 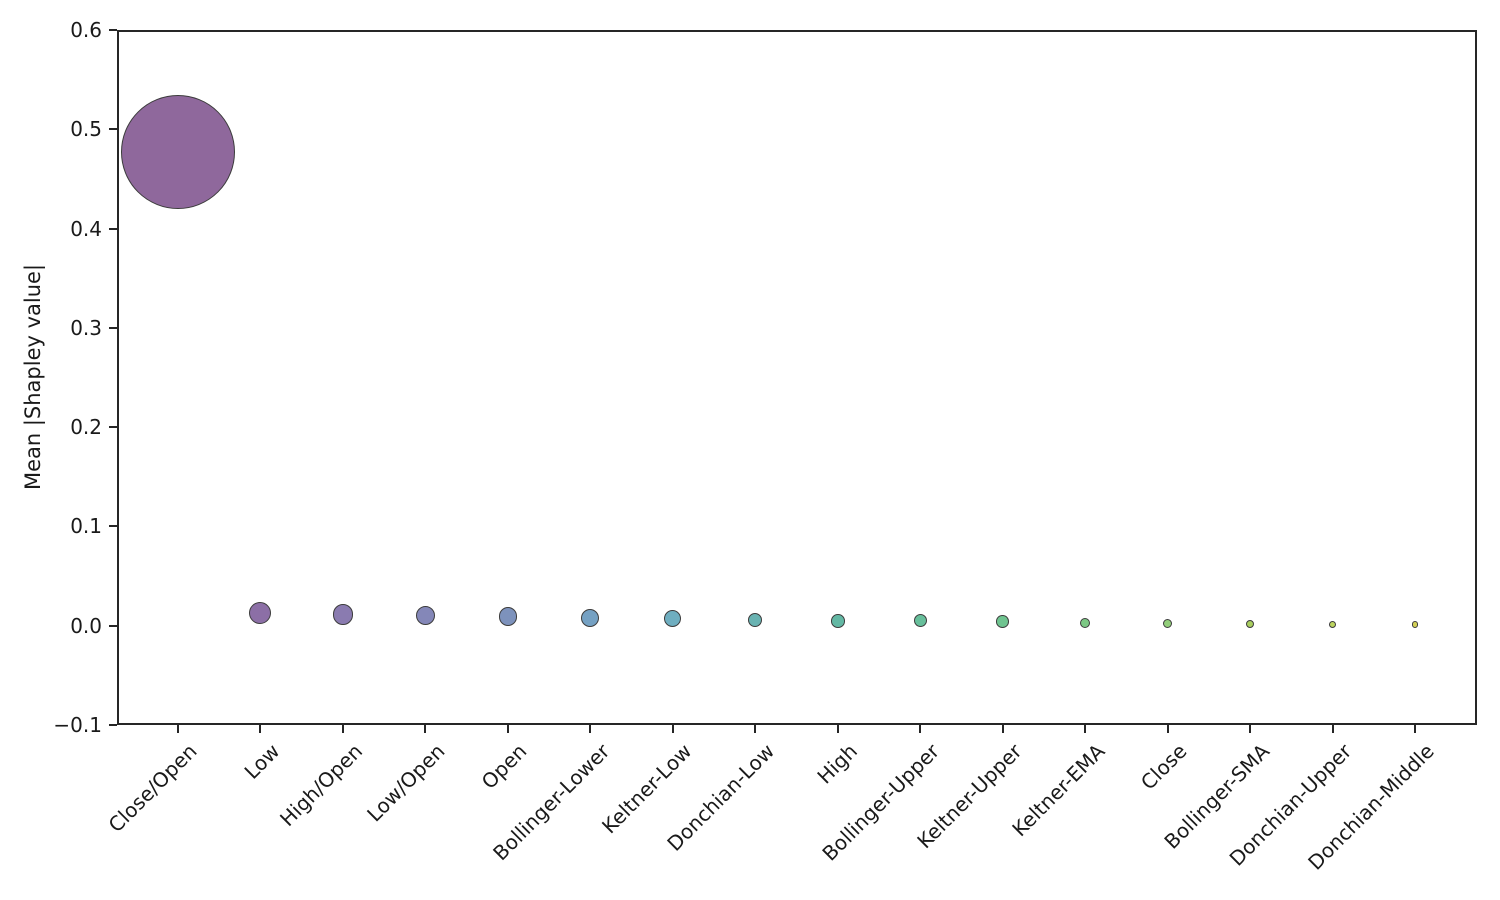 What do you see at coordinates (86, 228) in the screenshot?
I see `y-tick-label: 0.4` at bounding box center [86, 228].